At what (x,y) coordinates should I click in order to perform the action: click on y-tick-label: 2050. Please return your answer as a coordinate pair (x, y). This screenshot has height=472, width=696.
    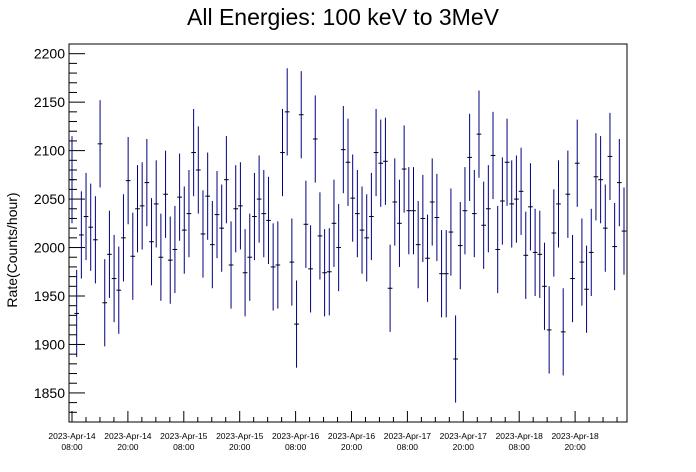
    Looking at the image, I should click on (49, 199).